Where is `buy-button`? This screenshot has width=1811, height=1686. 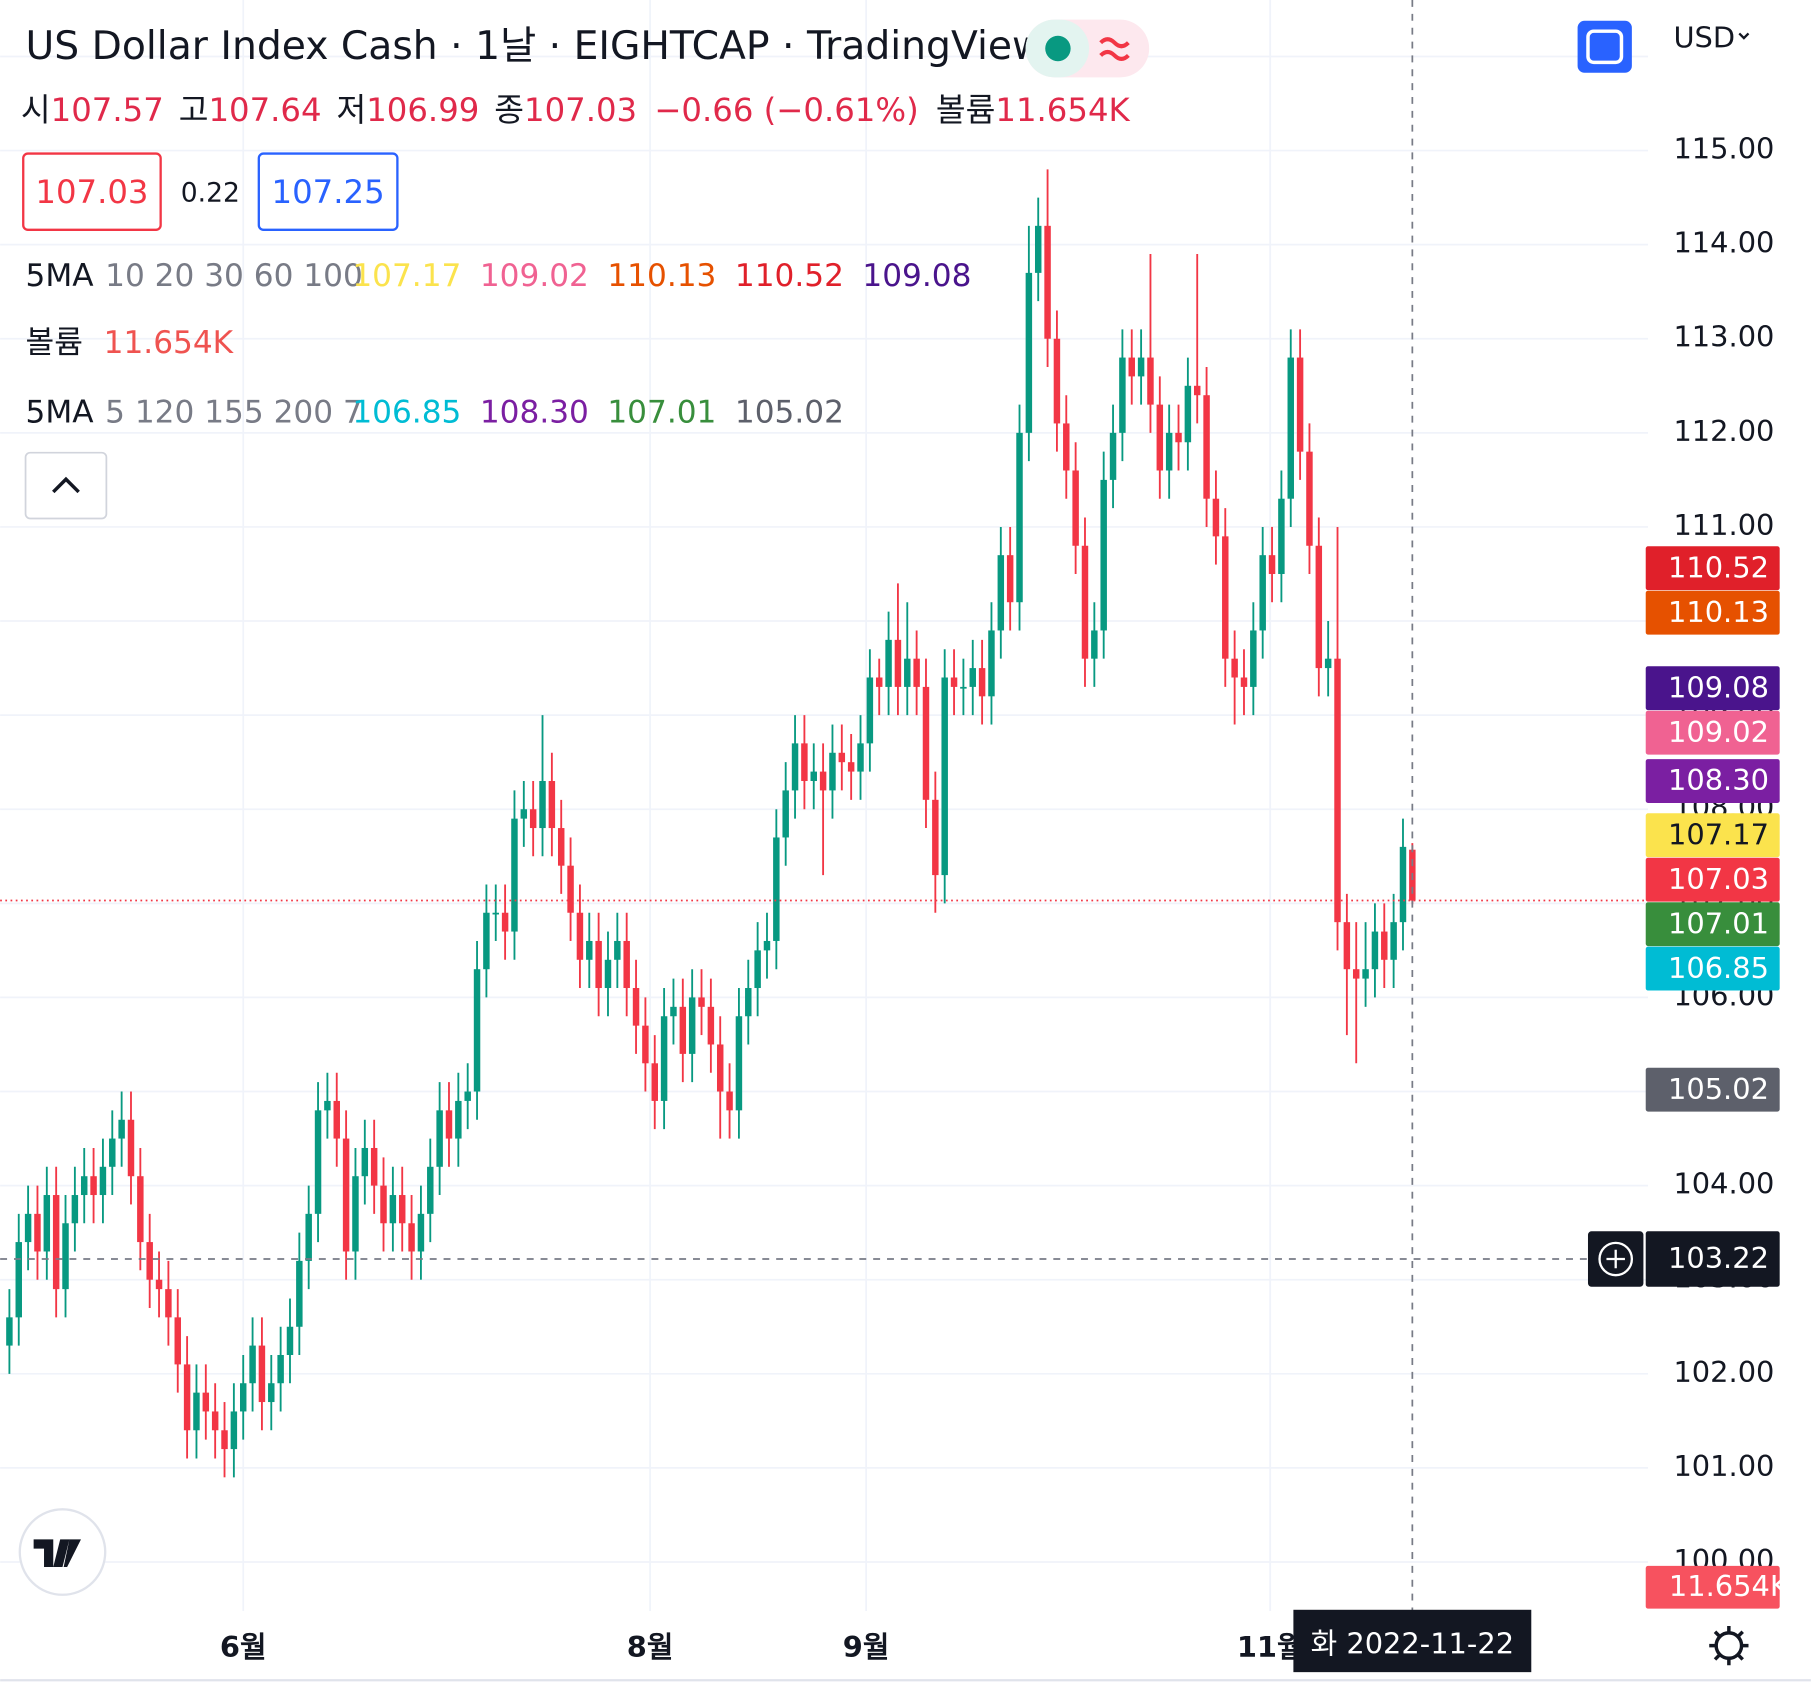
buy-button is located at coordinates (328, 191).